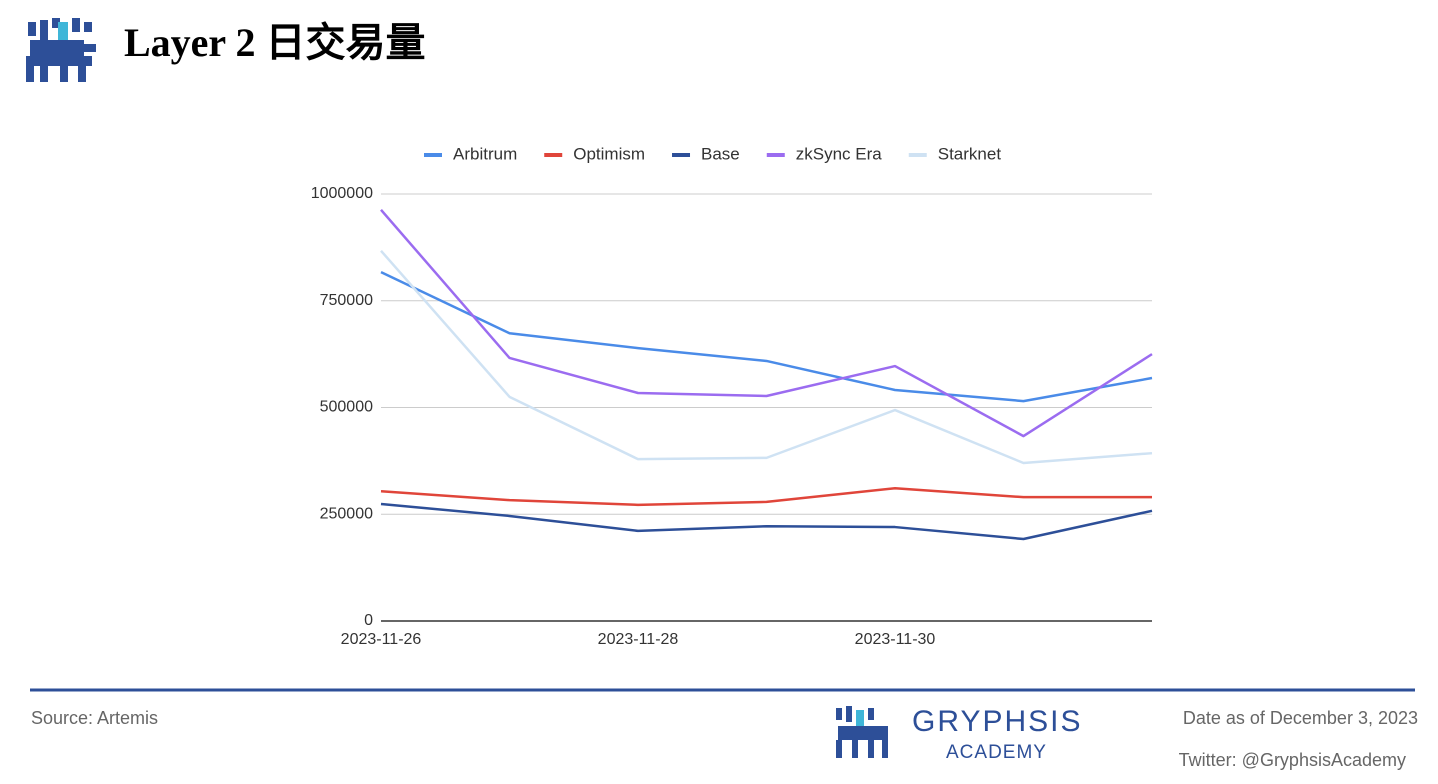 This screenshot has height=784, width=1438. I want to click on legend-label: zkSync Era, so click(839, 153).